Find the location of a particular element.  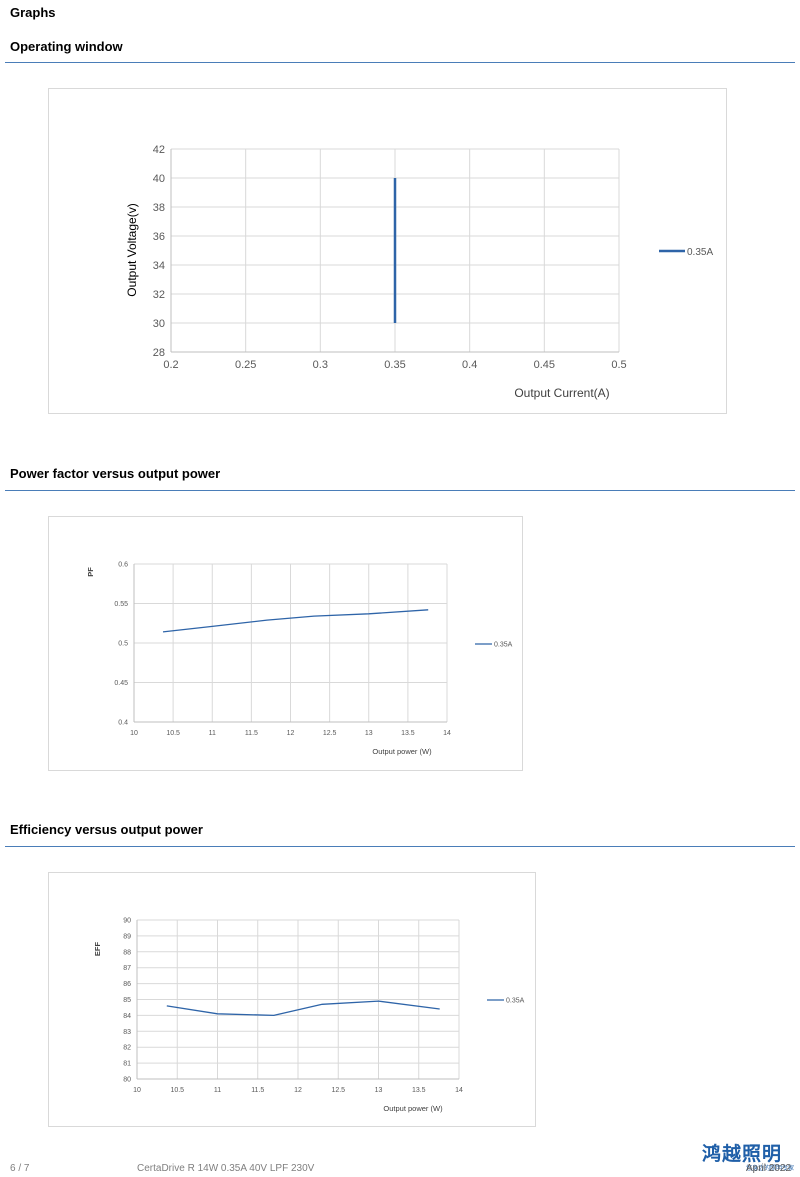

y-axis-title: PF is located at coordinates (90, 572).